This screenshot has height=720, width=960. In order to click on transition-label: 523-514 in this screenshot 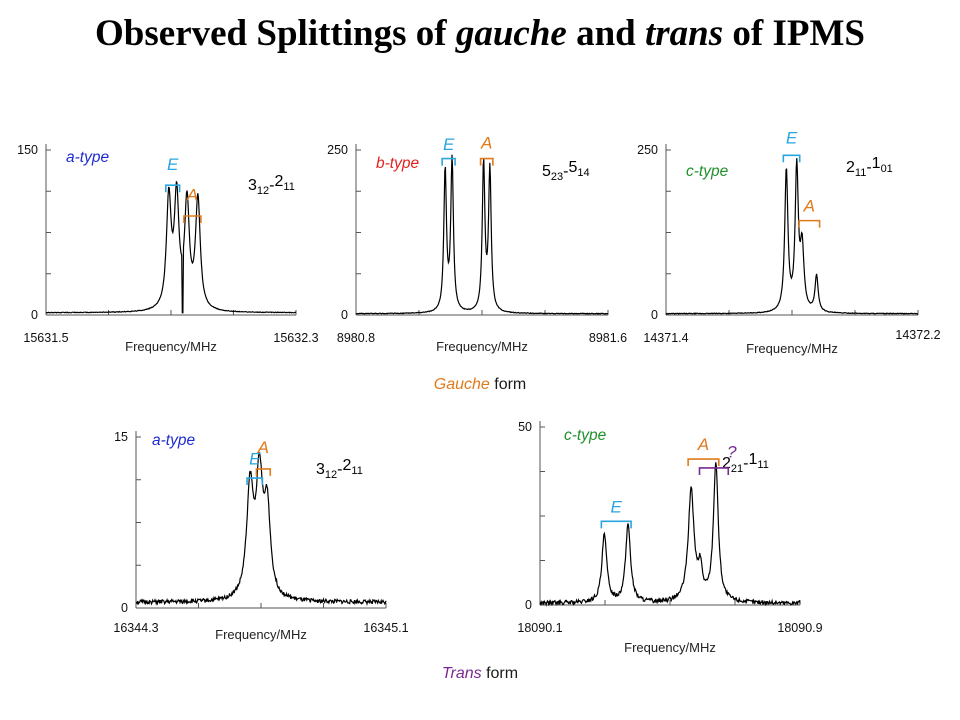, I will do `click(566, 171)`.